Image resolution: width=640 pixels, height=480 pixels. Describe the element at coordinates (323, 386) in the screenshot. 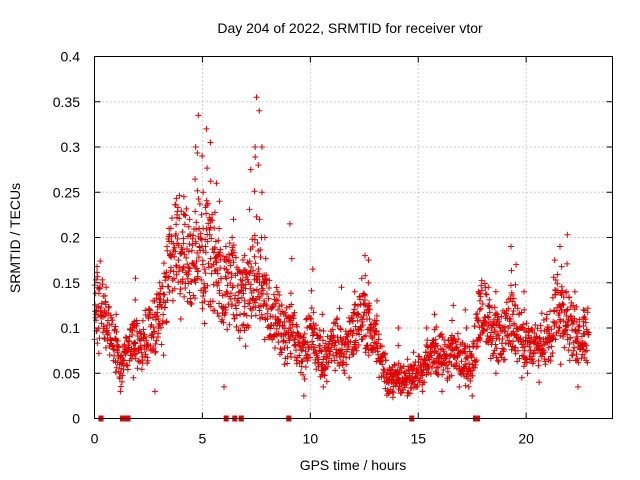

I see `data-point-trough` at that location.